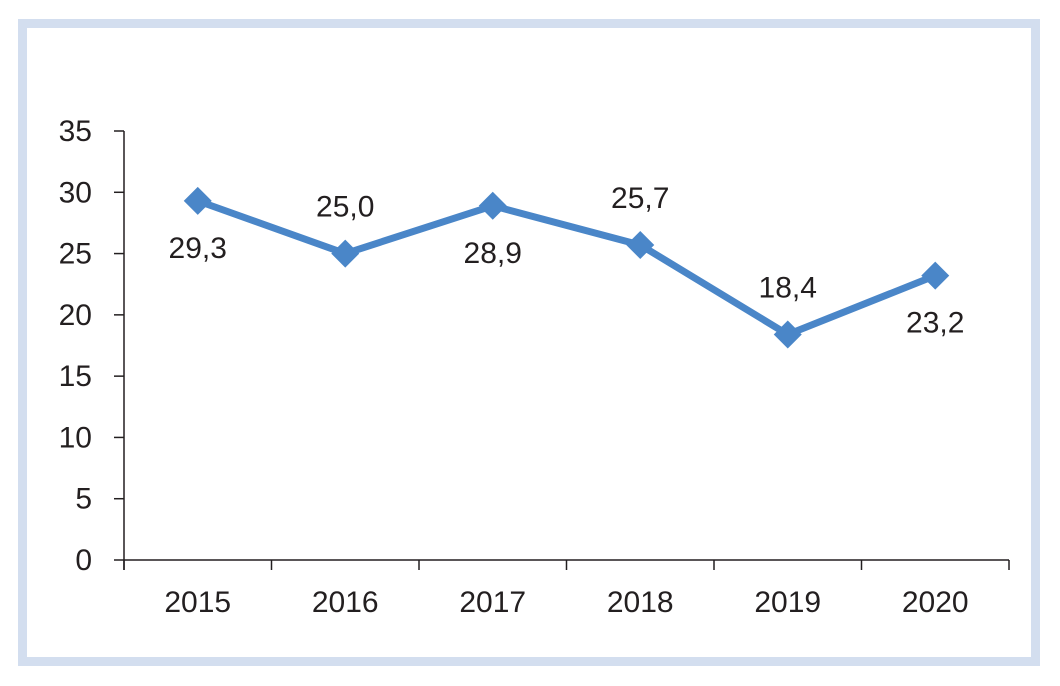 This screenshot has width=1060, height=686. I want to click on data-label: 25,0, so click(345, 207).